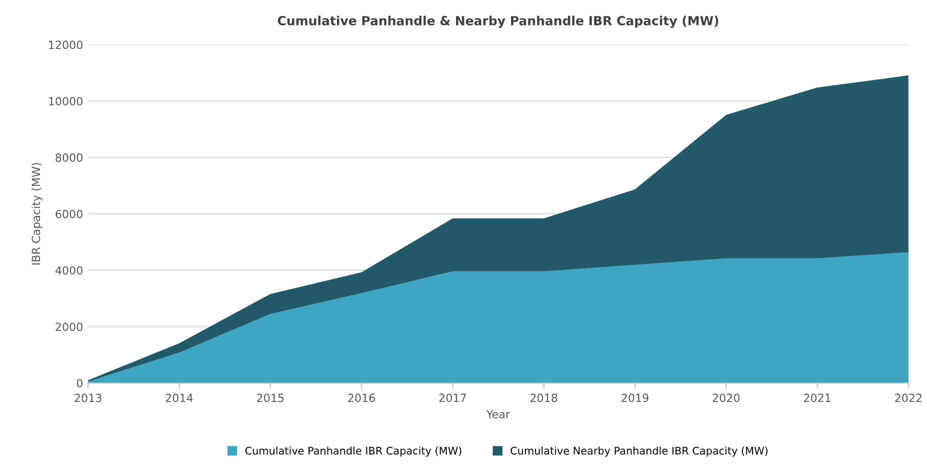 This screenshot has height=470, width=927. I want to click on x-tick-label: 2013, so click(88, 398).